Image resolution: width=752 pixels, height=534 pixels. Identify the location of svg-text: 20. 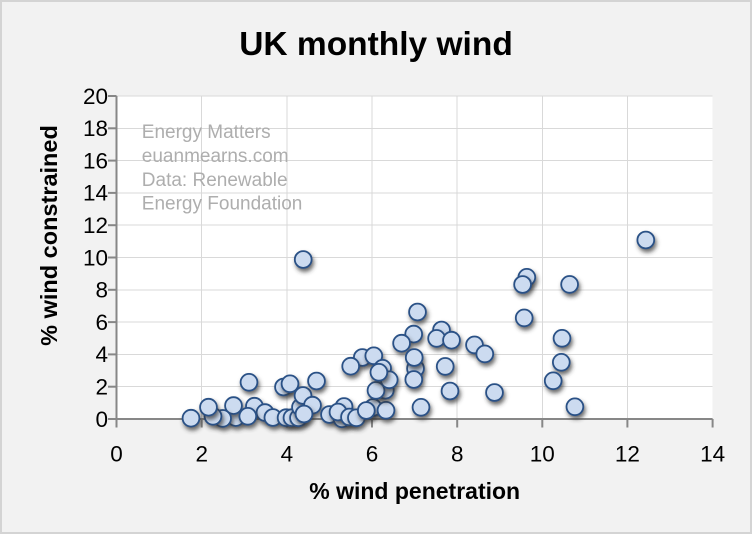
(95, 96).